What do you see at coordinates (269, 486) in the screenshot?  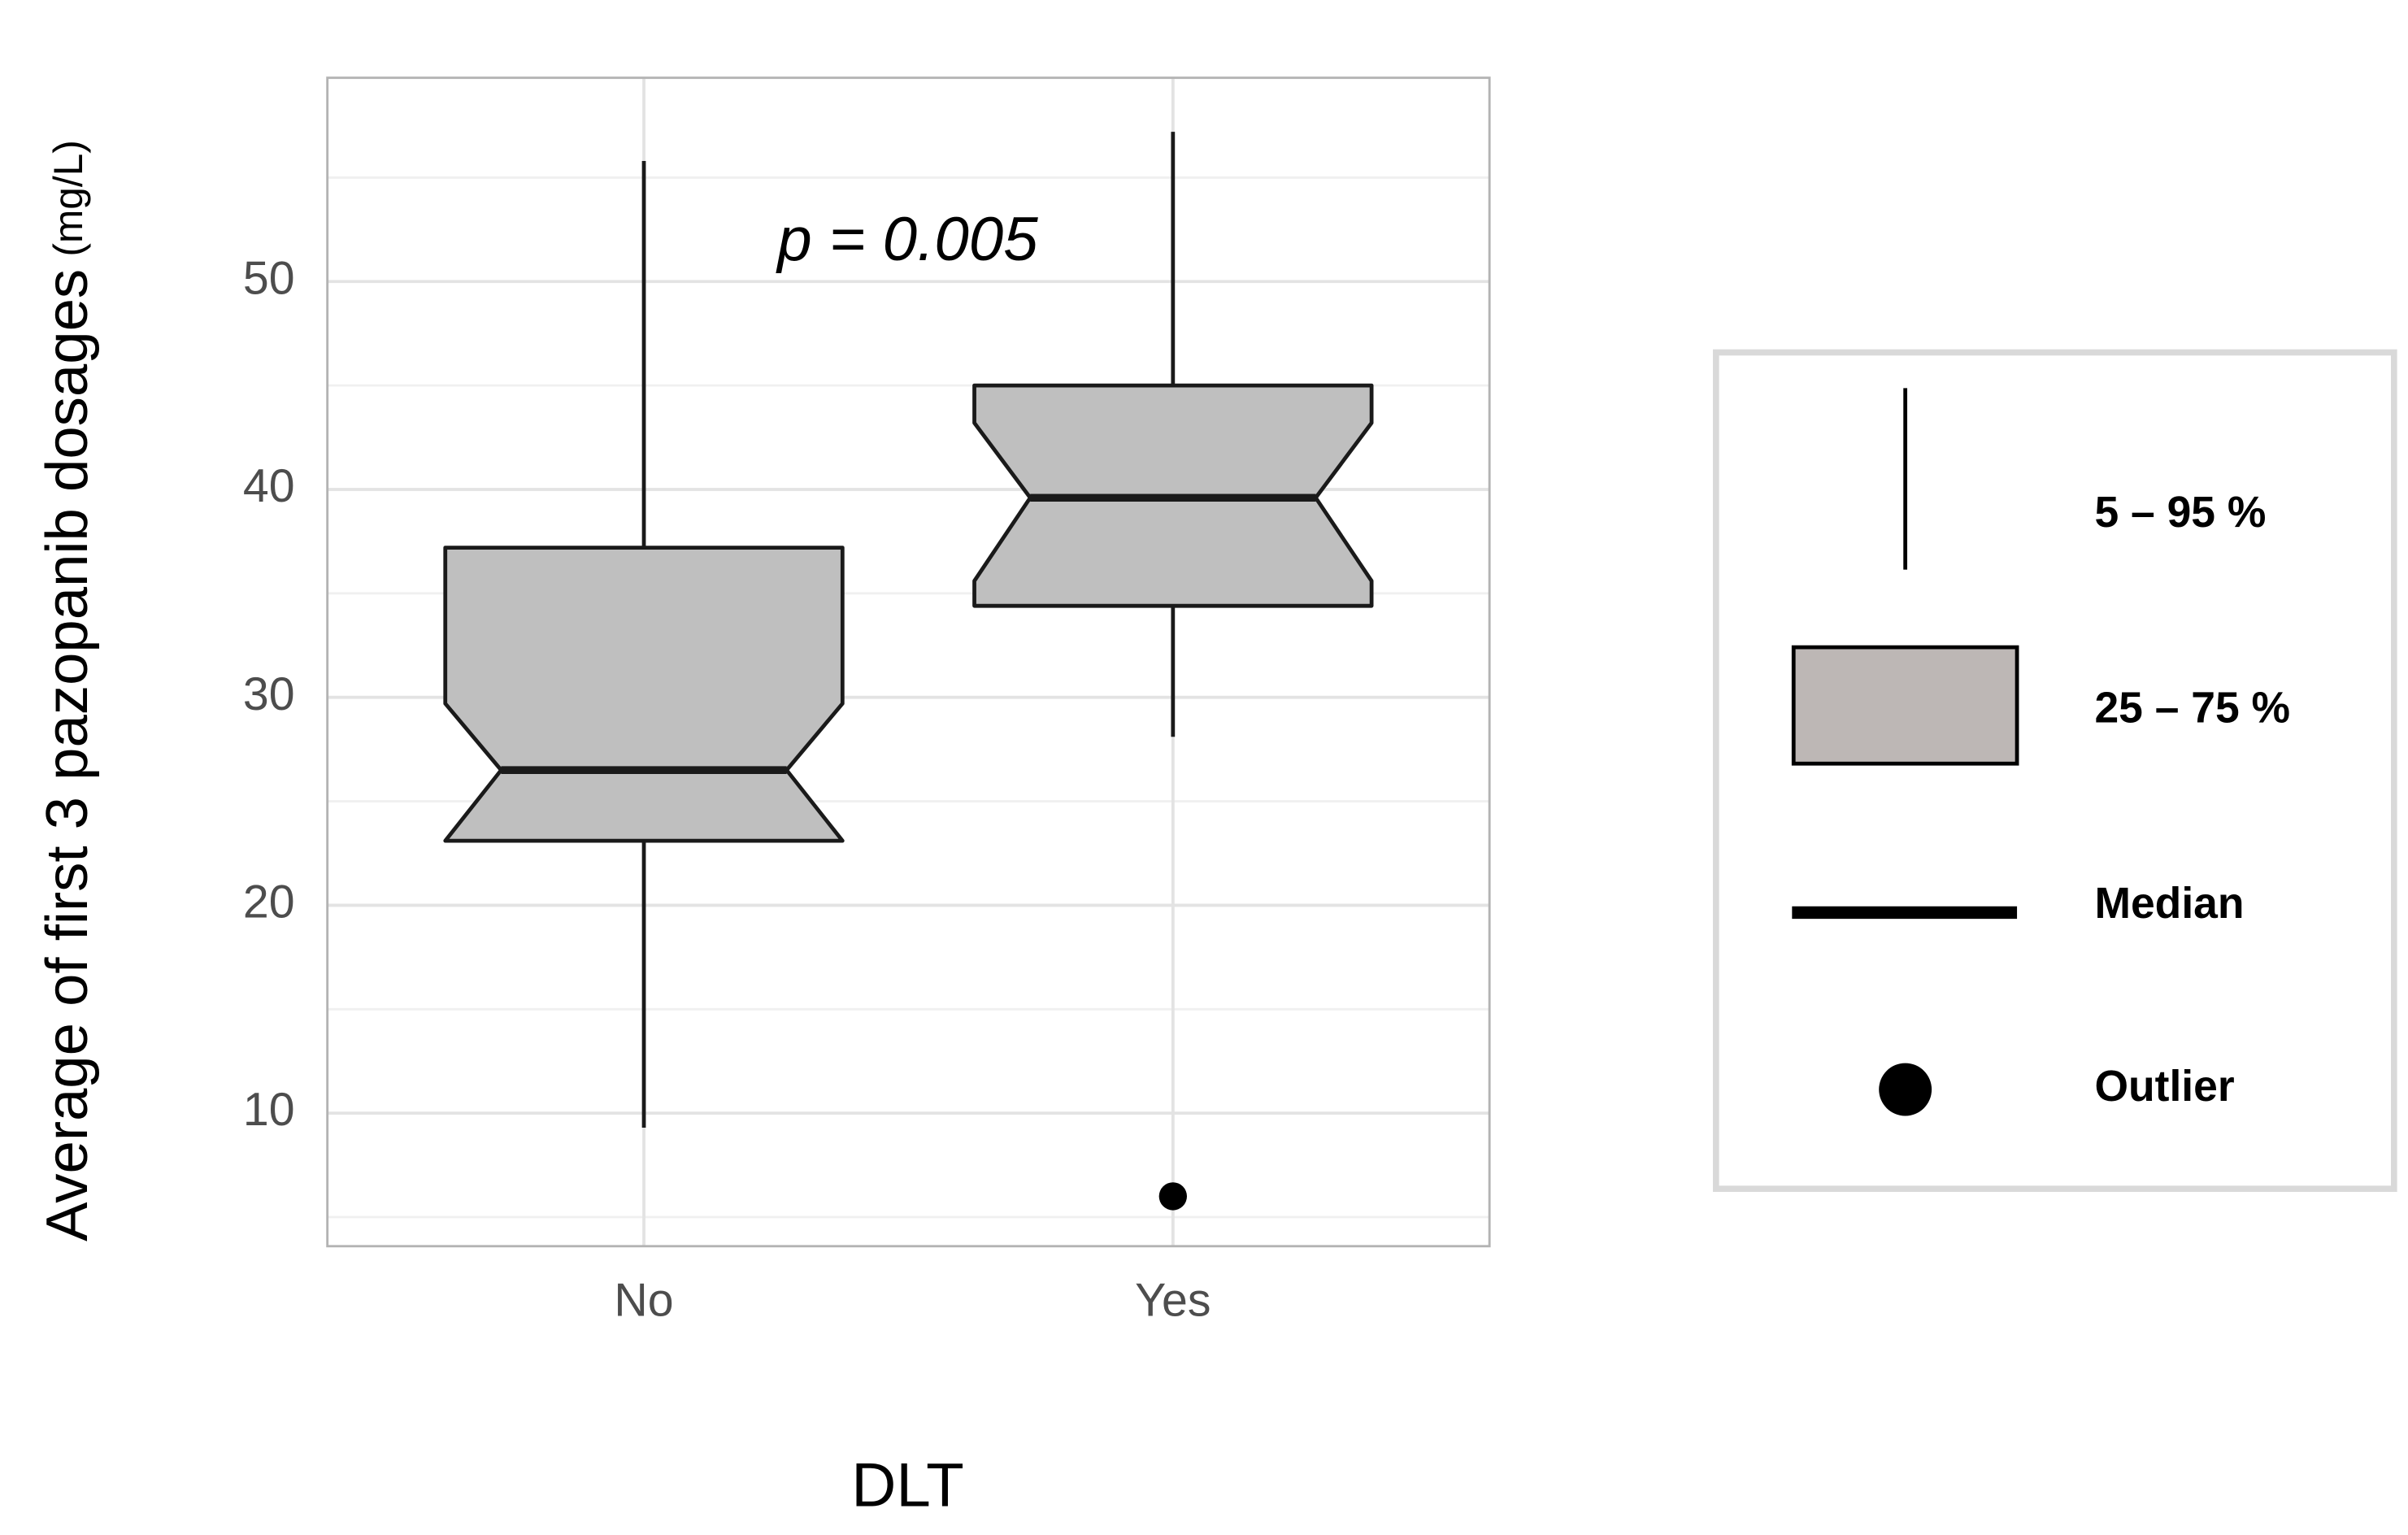 I see `y-tick-label: 40` at bounding box center [269, 486].